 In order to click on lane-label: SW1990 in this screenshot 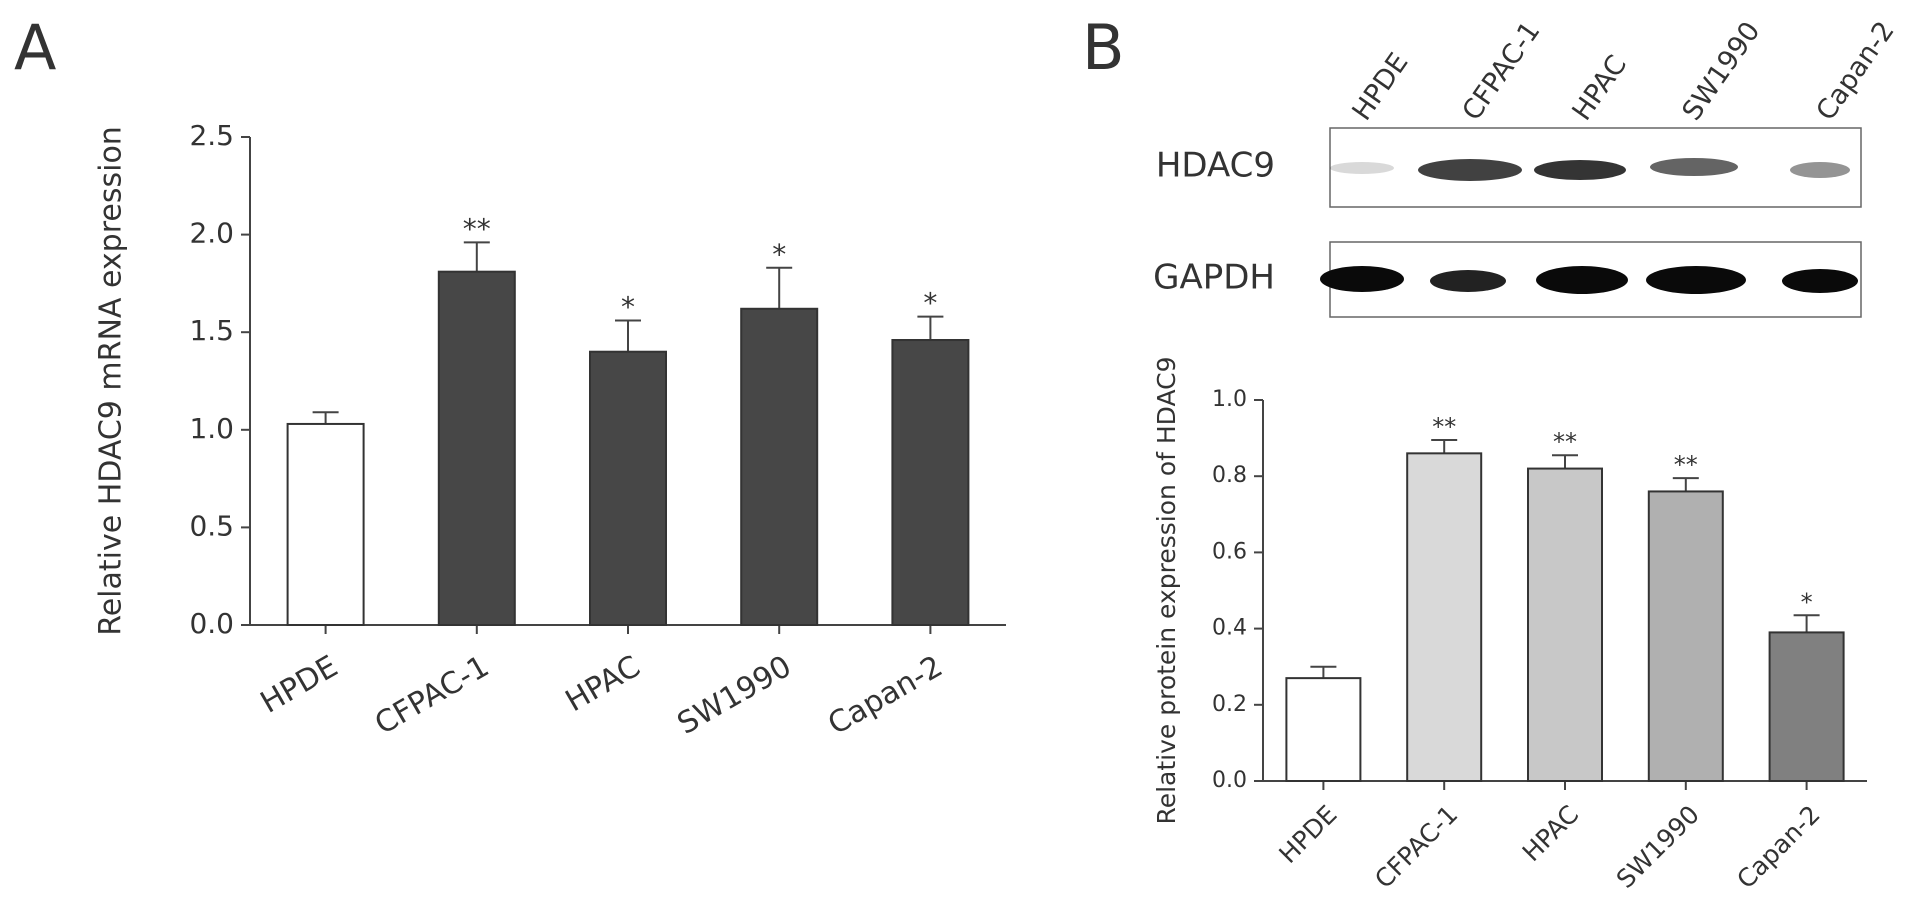, I will do `click(1721, 71)`.